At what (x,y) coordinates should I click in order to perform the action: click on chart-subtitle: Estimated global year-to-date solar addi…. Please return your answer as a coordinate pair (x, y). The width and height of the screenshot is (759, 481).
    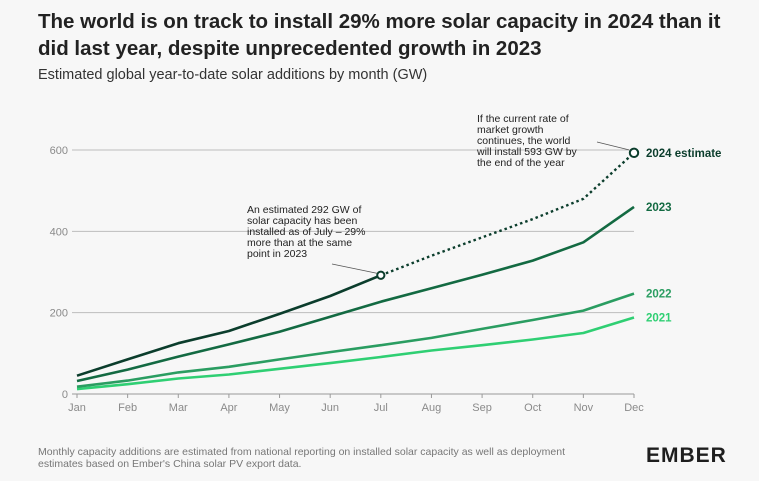
    Looking at the image, I should click on (233, 75).